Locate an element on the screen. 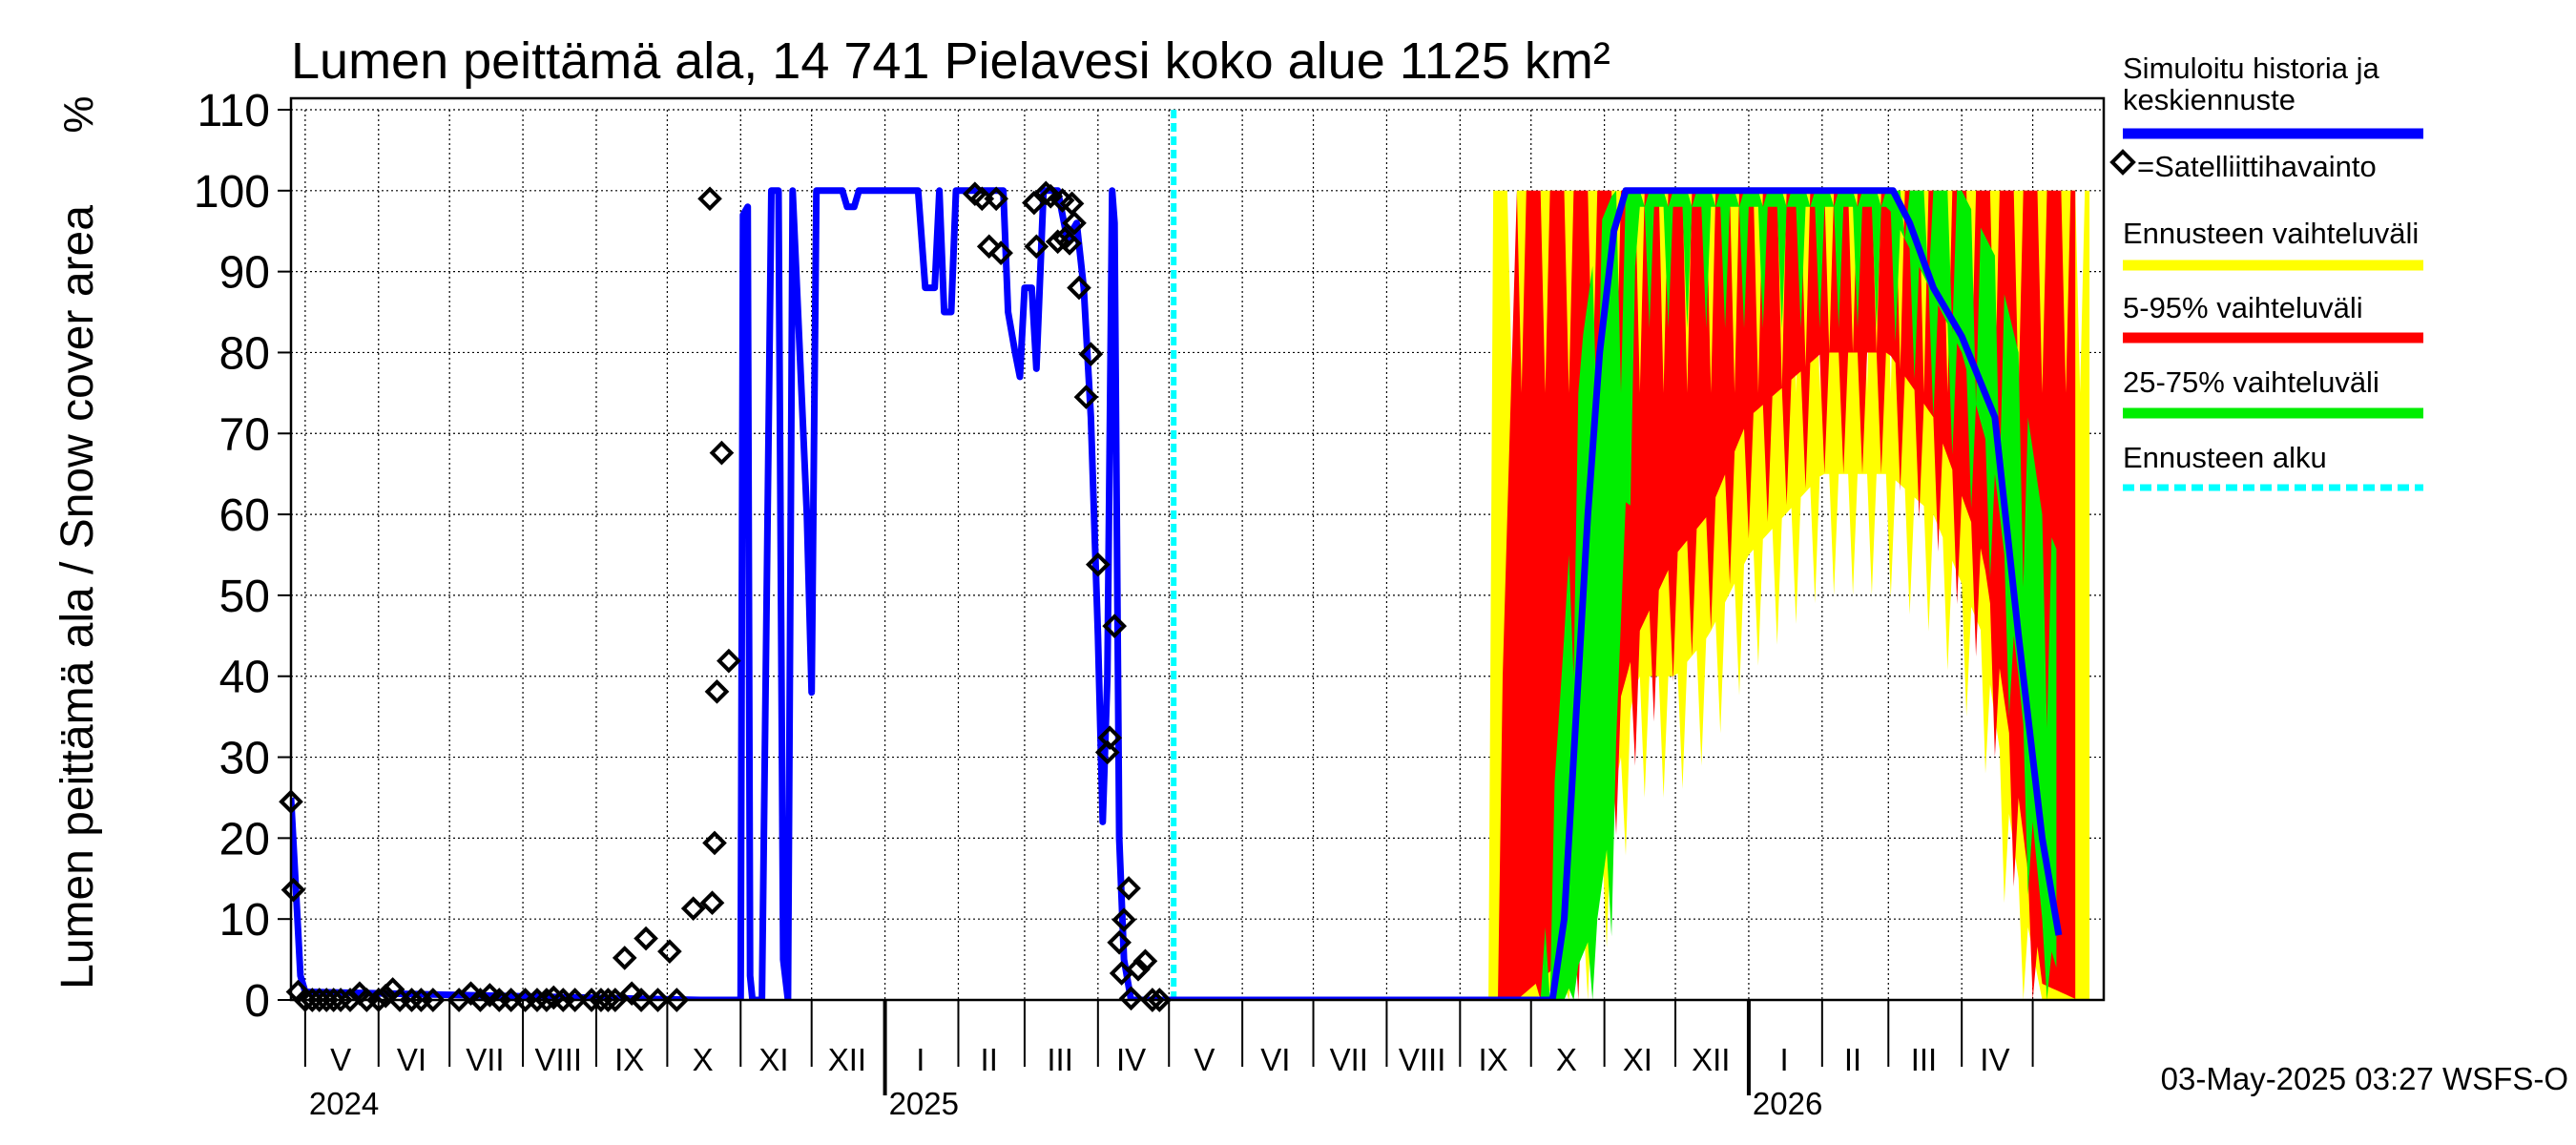 The width and height of the screenshot is (2576, 1145). y-tick-label: 10 is located at coordinates (244, 920).